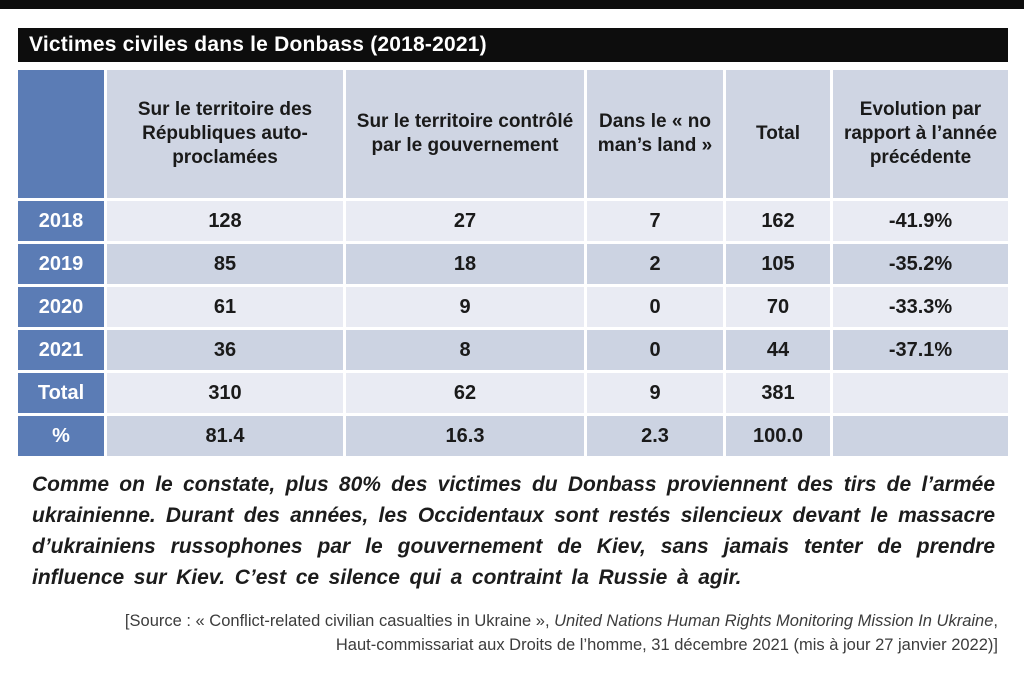 The height and width of the screenshot is (675, 1024). I want to click on row-label-2021: 2021, so click(61, 350).